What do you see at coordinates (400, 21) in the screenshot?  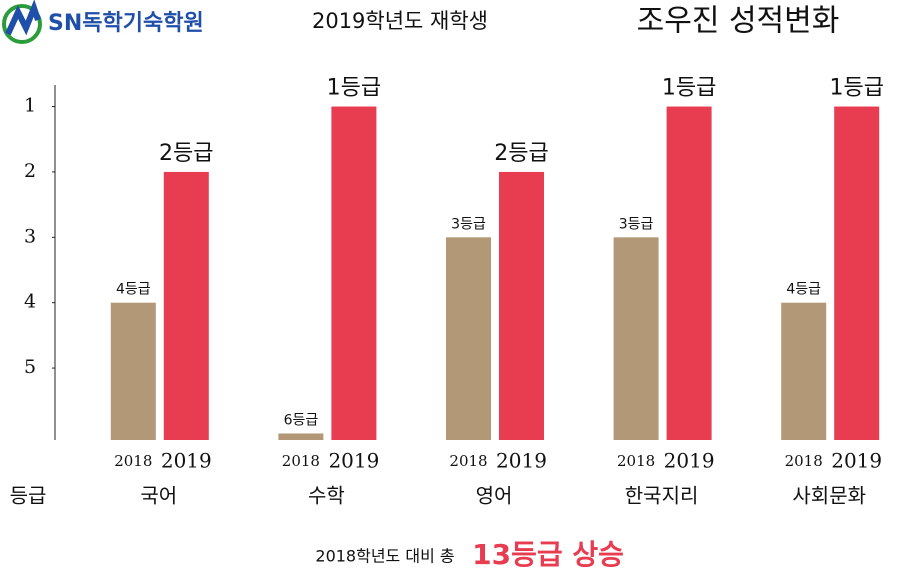 I see `chart-subtitle: 2019학년도 재학생` at bounding box center [400, 21].